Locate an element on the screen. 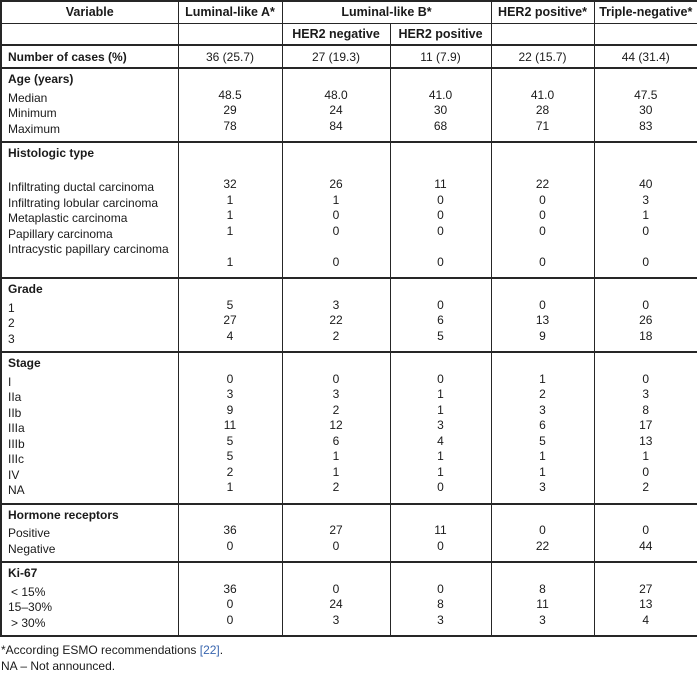 The height and width of the screenshot is (676, 697). section-label-cell-ki-67: Ki-67 < 15% 15–30% > 30% is located at coordinates (89, 599).